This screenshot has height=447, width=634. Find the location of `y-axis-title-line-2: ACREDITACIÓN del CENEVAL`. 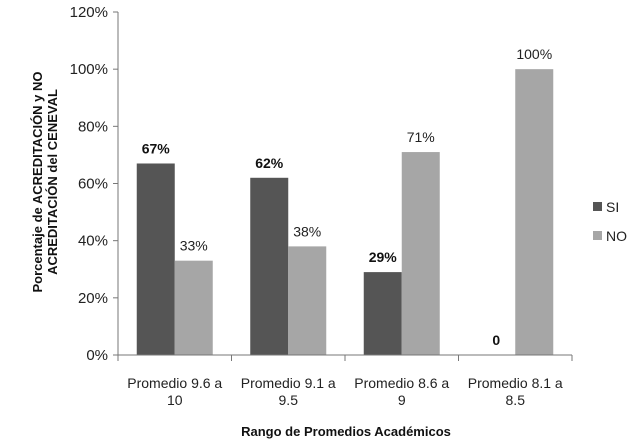

y-axis-title-line-2: ACREDITACIÓN del CENEVAL is located at coordinates (52, 182).